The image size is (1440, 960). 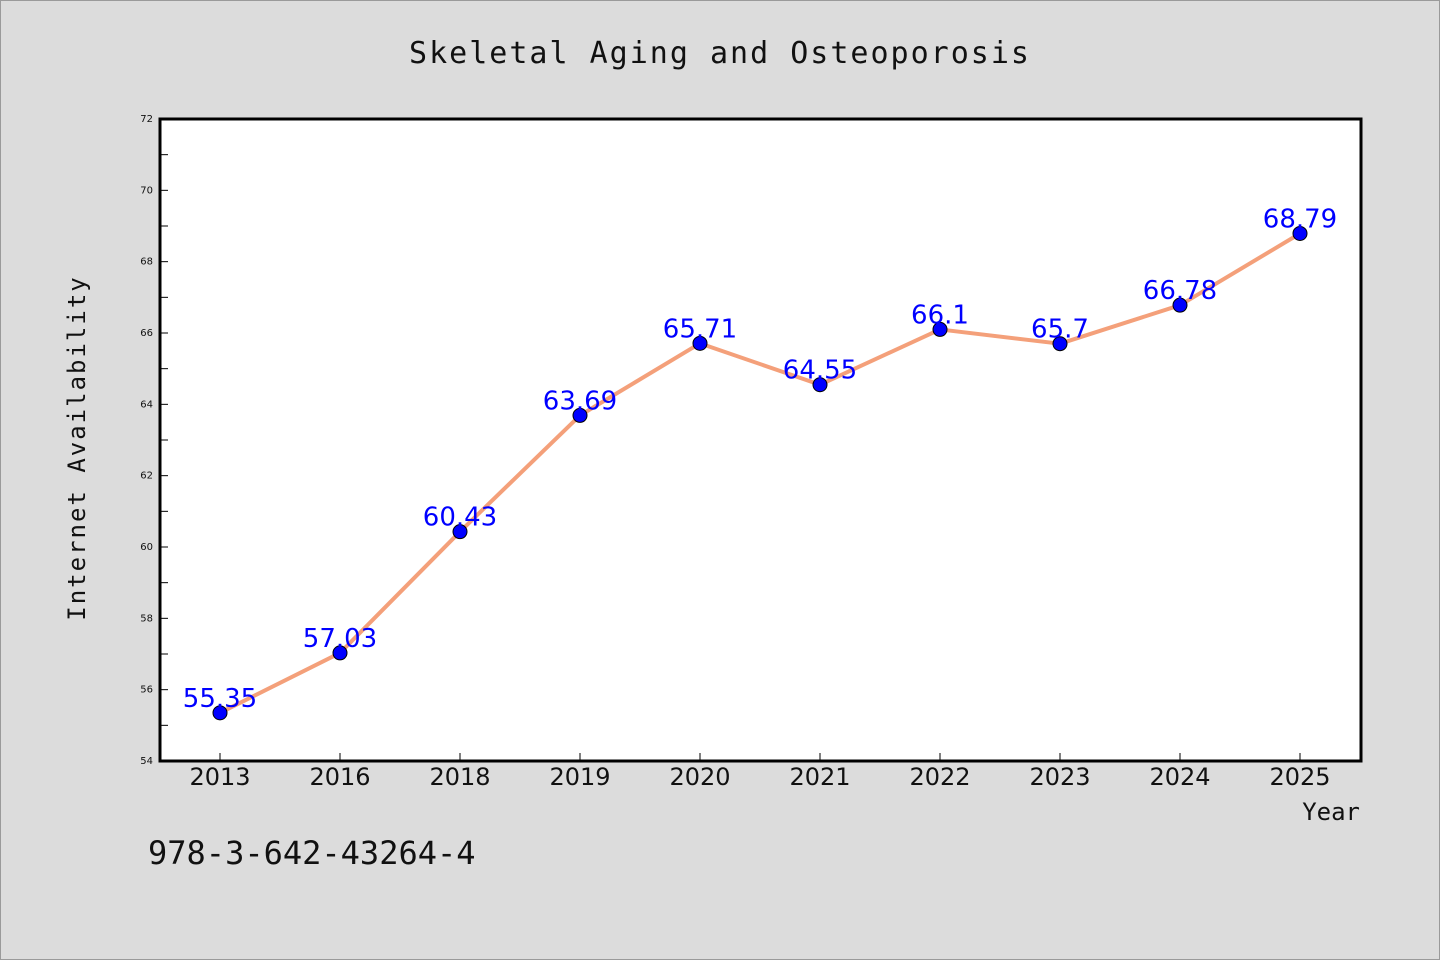 I want to click on y-tick-label: 56, so click(x=146, y=690).